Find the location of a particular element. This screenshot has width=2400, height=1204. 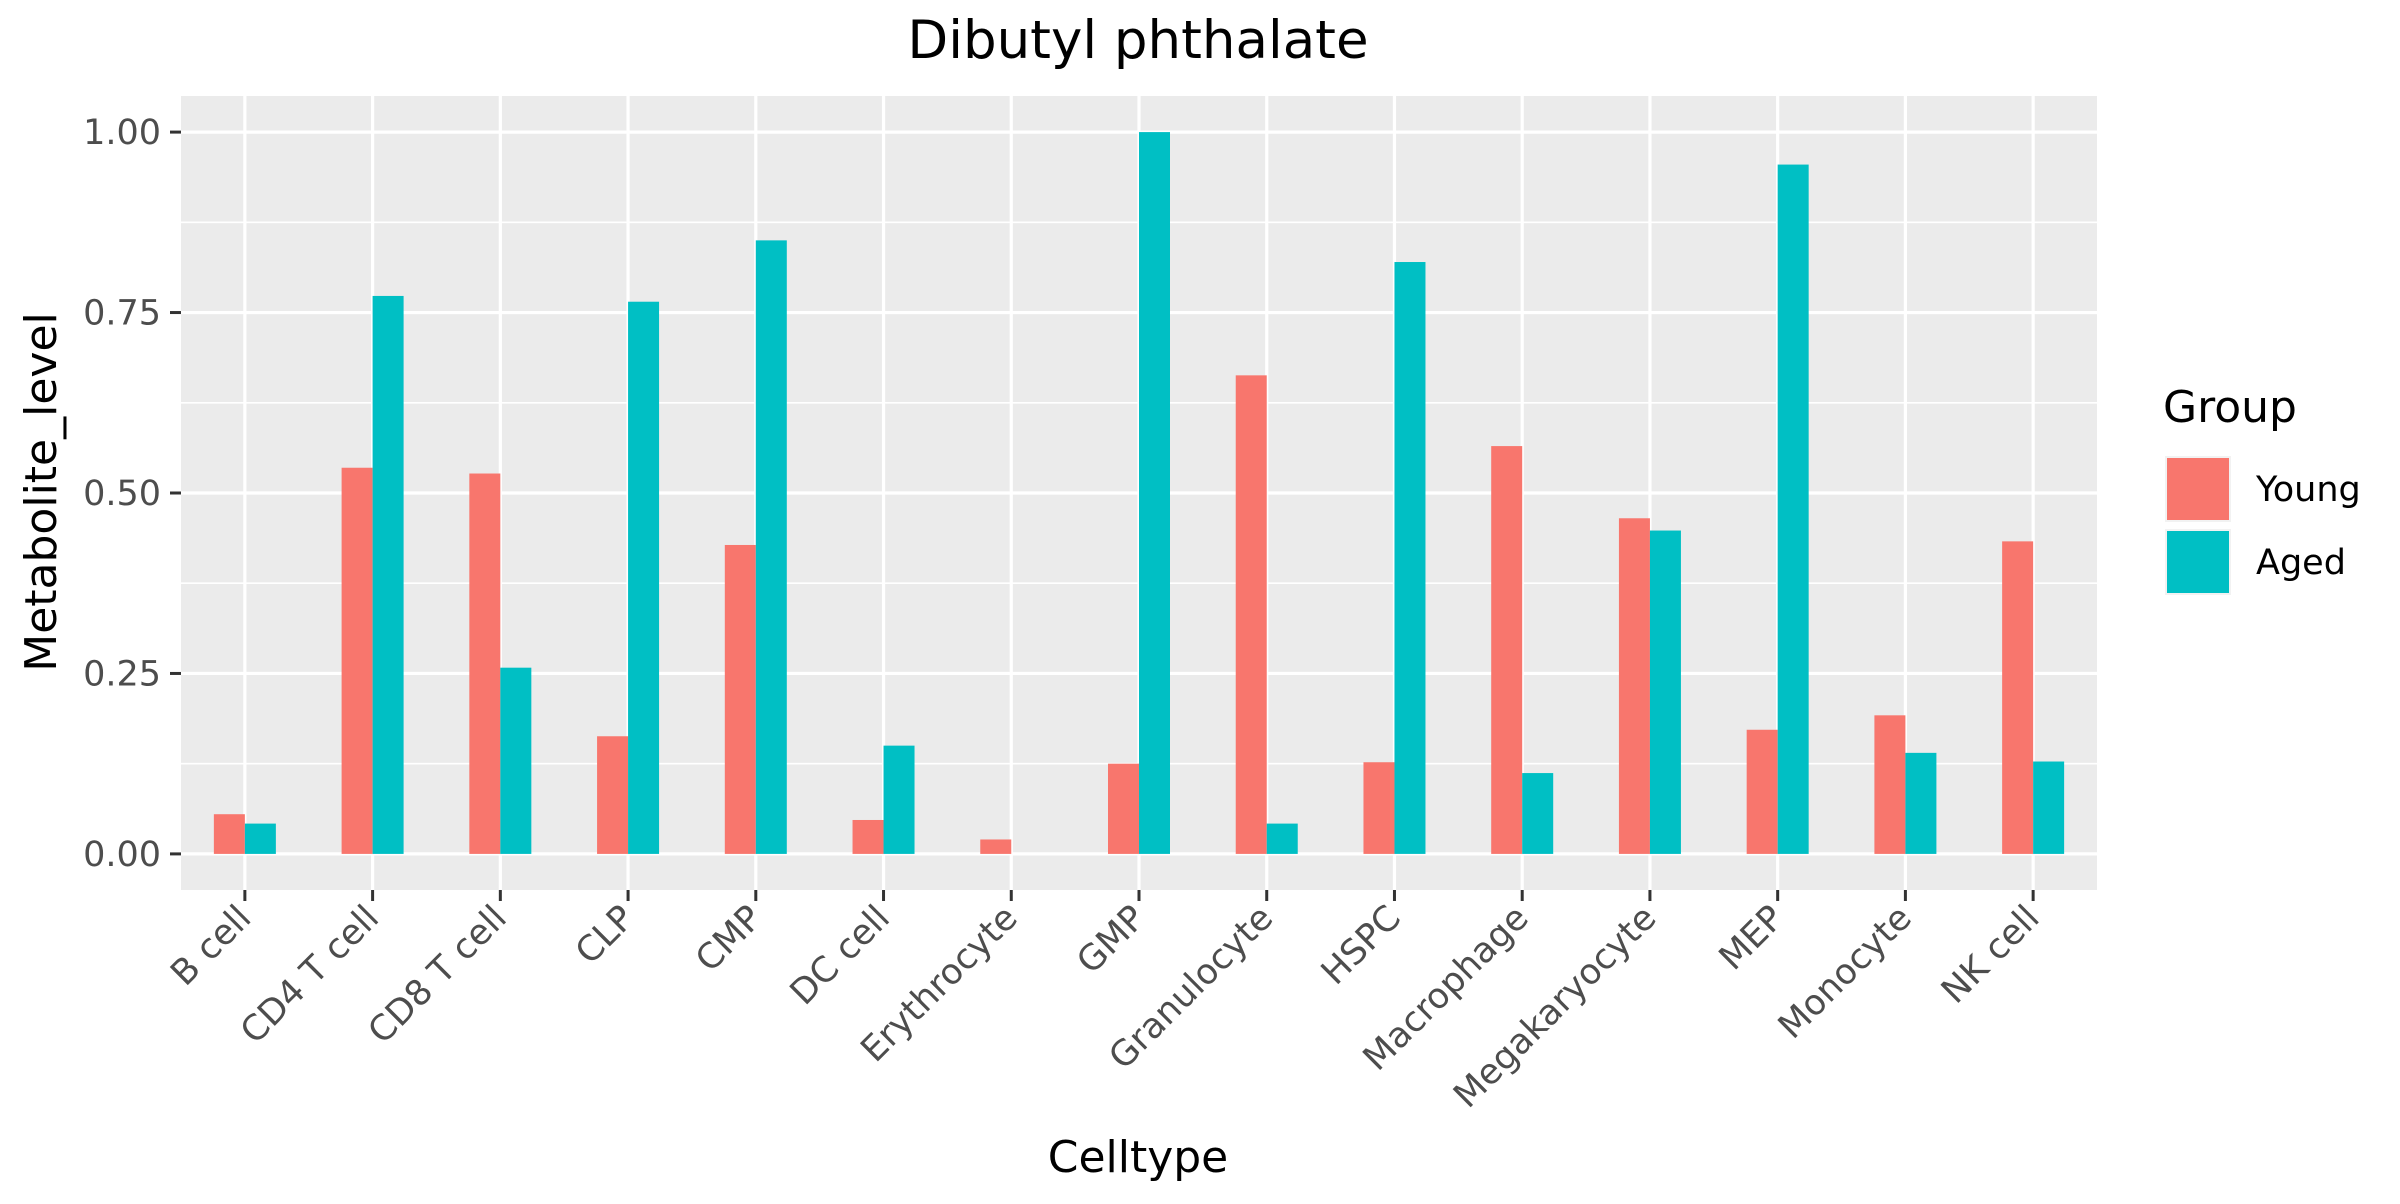

bar-young-cmp is located at coordinates (740, 699).